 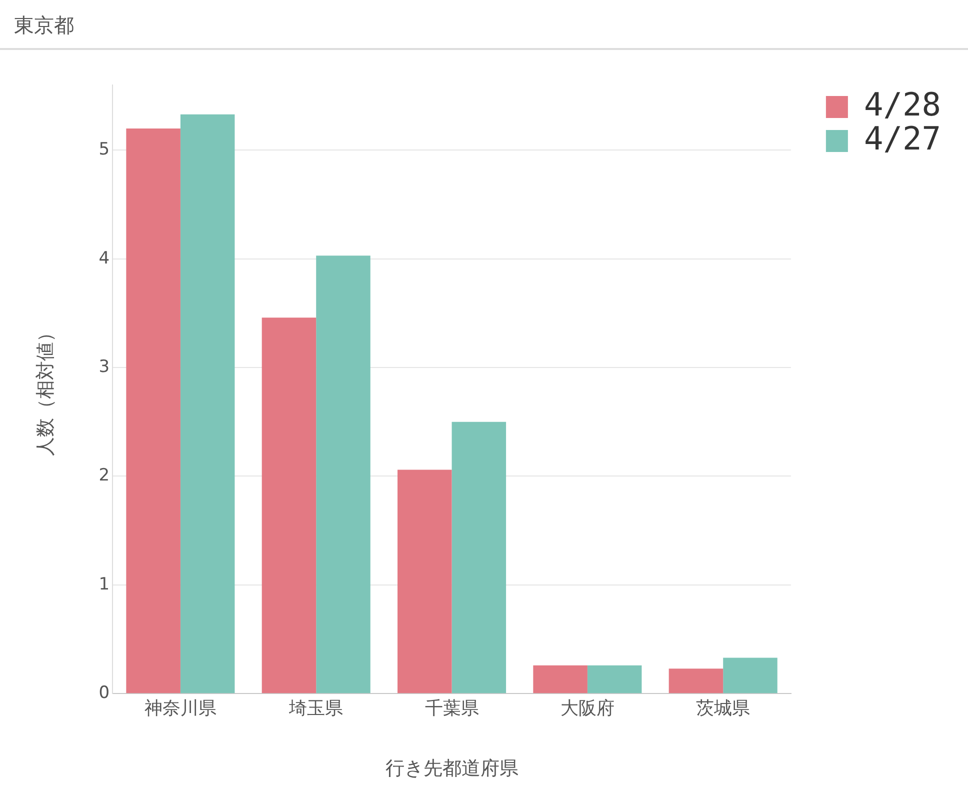 What do you see at coordinates (316, 709) in the screenshot?
I see `x-tick-label: 埼玉県` at bounding box center [316, 709].